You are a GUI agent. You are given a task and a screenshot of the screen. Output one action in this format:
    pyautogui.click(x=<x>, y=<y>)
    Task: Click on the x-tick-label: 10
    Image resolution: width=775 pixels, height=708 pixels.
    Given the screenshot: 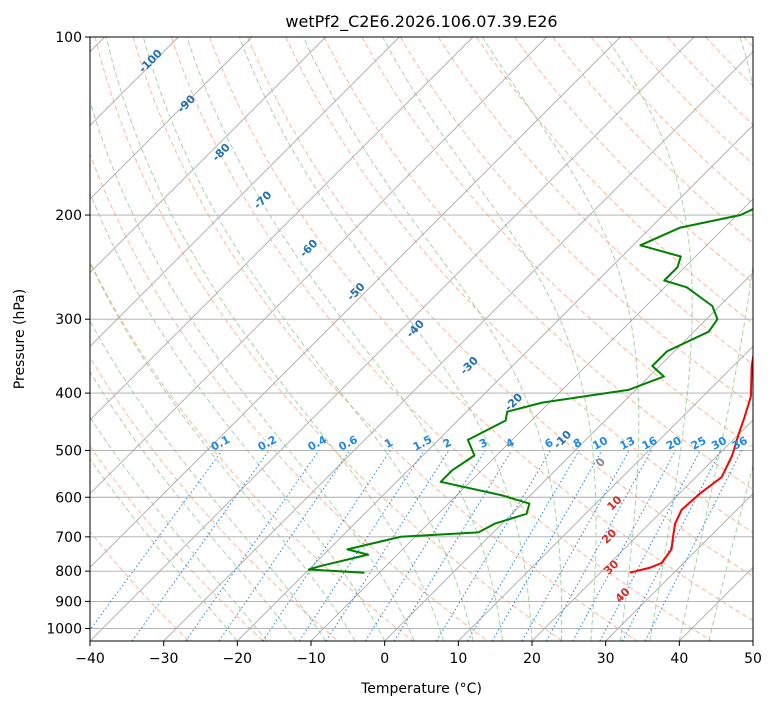 What is the action you would take?
    pyautogui.click(x=458, y=659)
    